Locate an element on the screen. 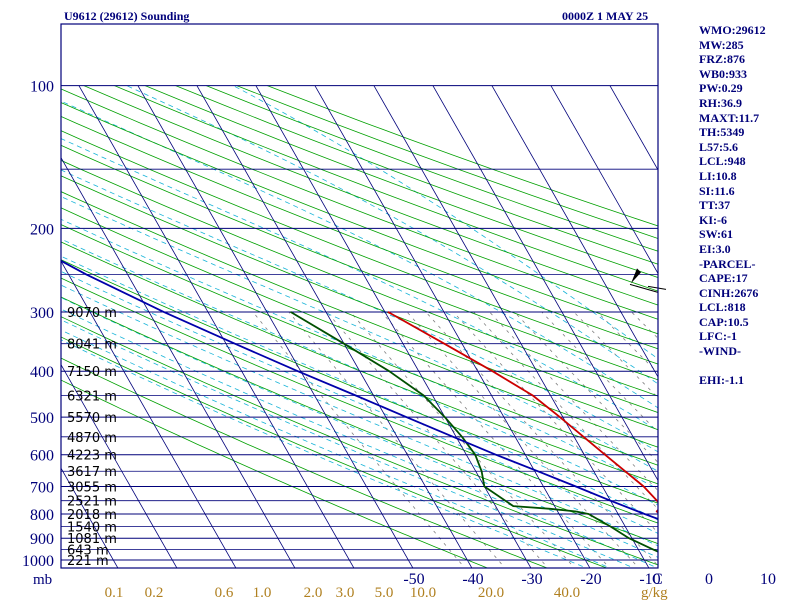  height-label: 1081 m is located at coordinates (92, 539).